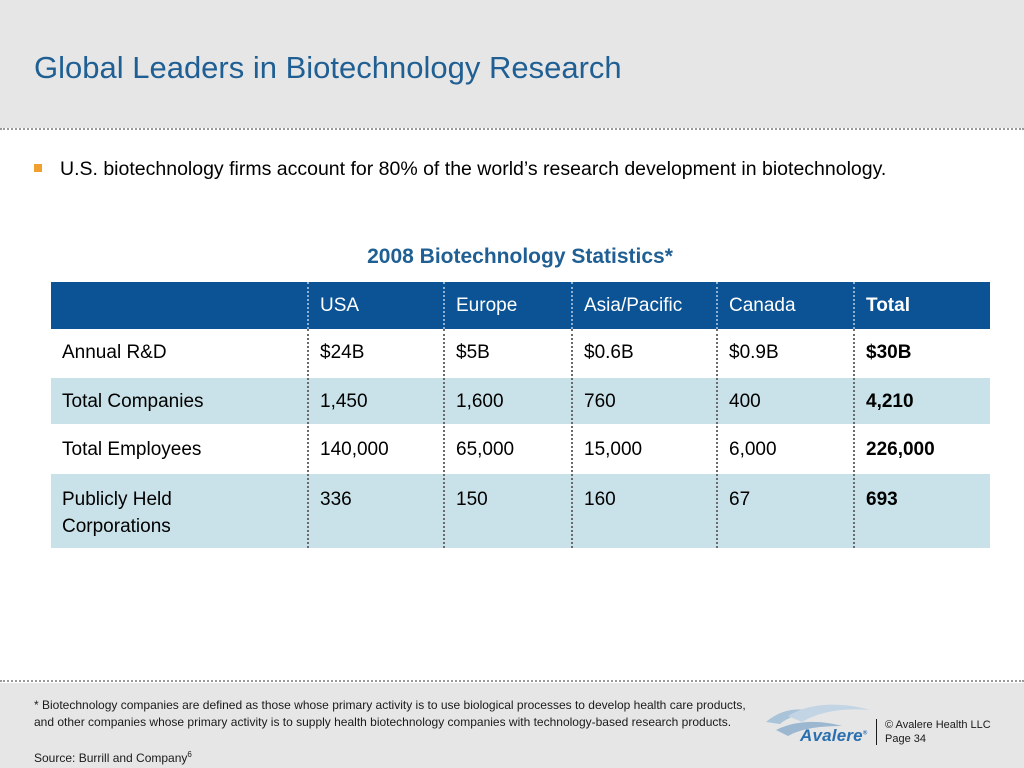  I want to click on row-label: Total Employees, so click(179, 449).